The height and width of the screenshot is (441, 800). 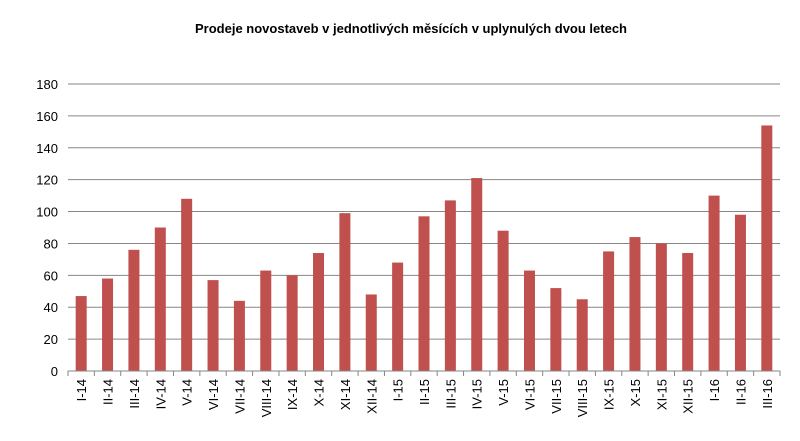 What do you see at coordinates (266, 398) in the screenshot?
I see `x-tick-label: VIII-14` at bounding box center [266, 398].